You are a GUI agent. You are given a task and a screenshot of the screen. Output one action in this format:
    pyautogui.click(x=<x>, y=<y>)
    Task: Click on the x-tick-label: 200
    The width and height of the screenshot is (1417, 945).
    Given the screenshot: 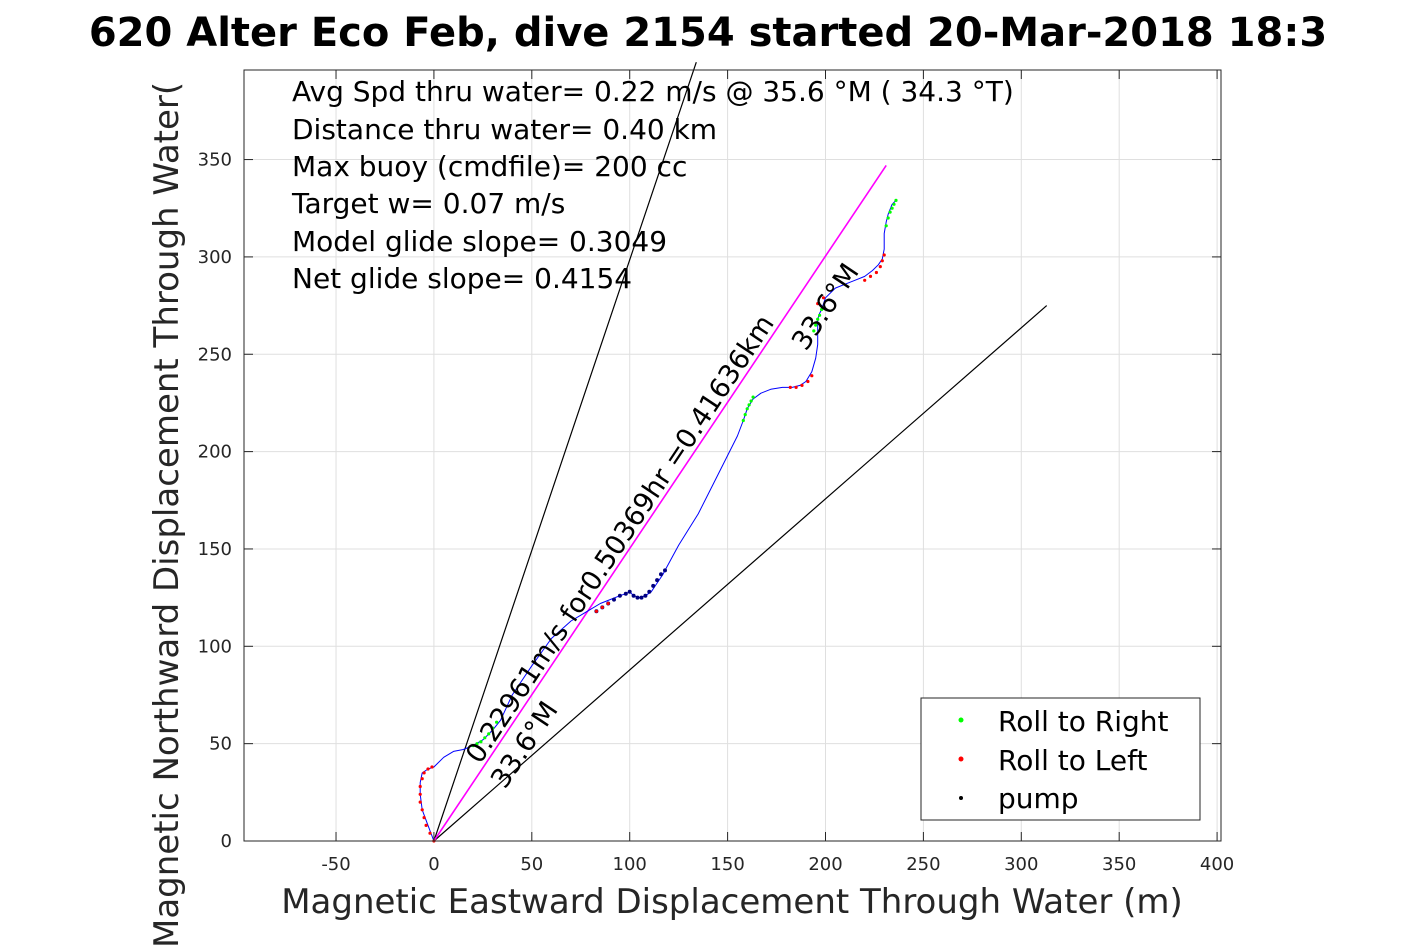 What is the action you would take?
    pyautogui.click(x=825, y=864)
    